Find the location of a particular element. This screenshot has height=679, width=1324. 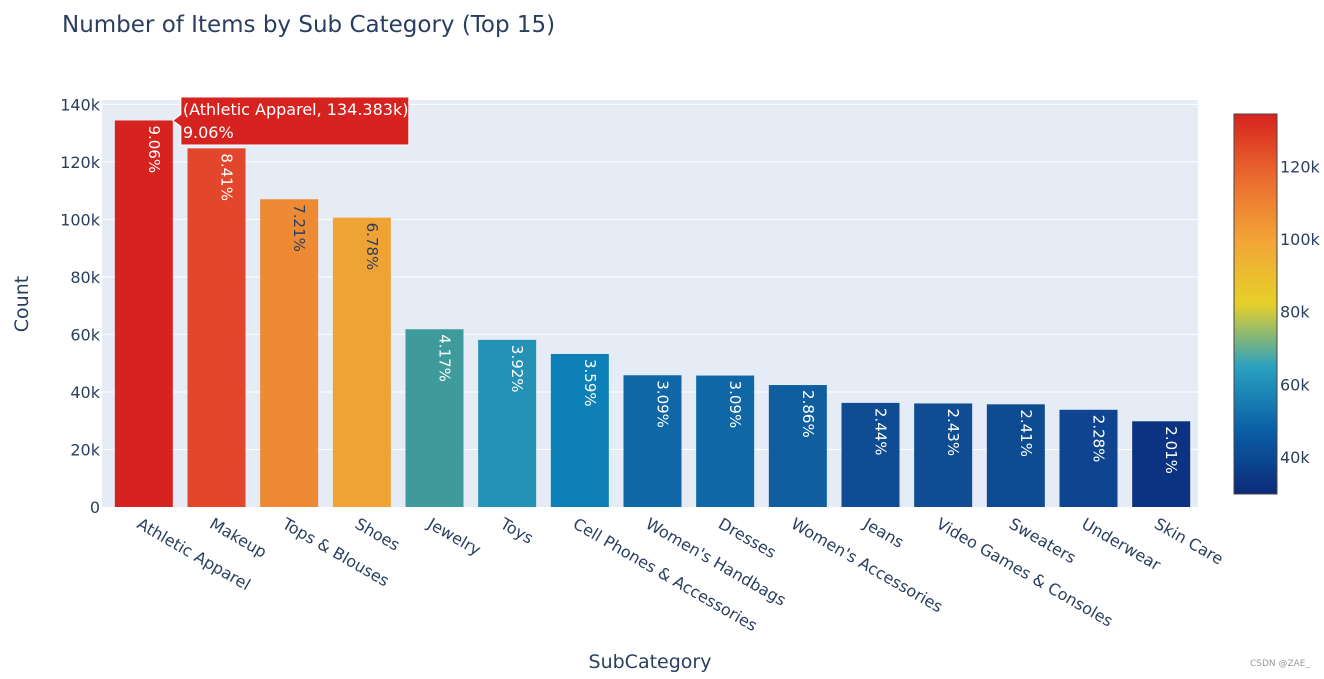

hover-tooltip-box is located at coordinates (290, 121).